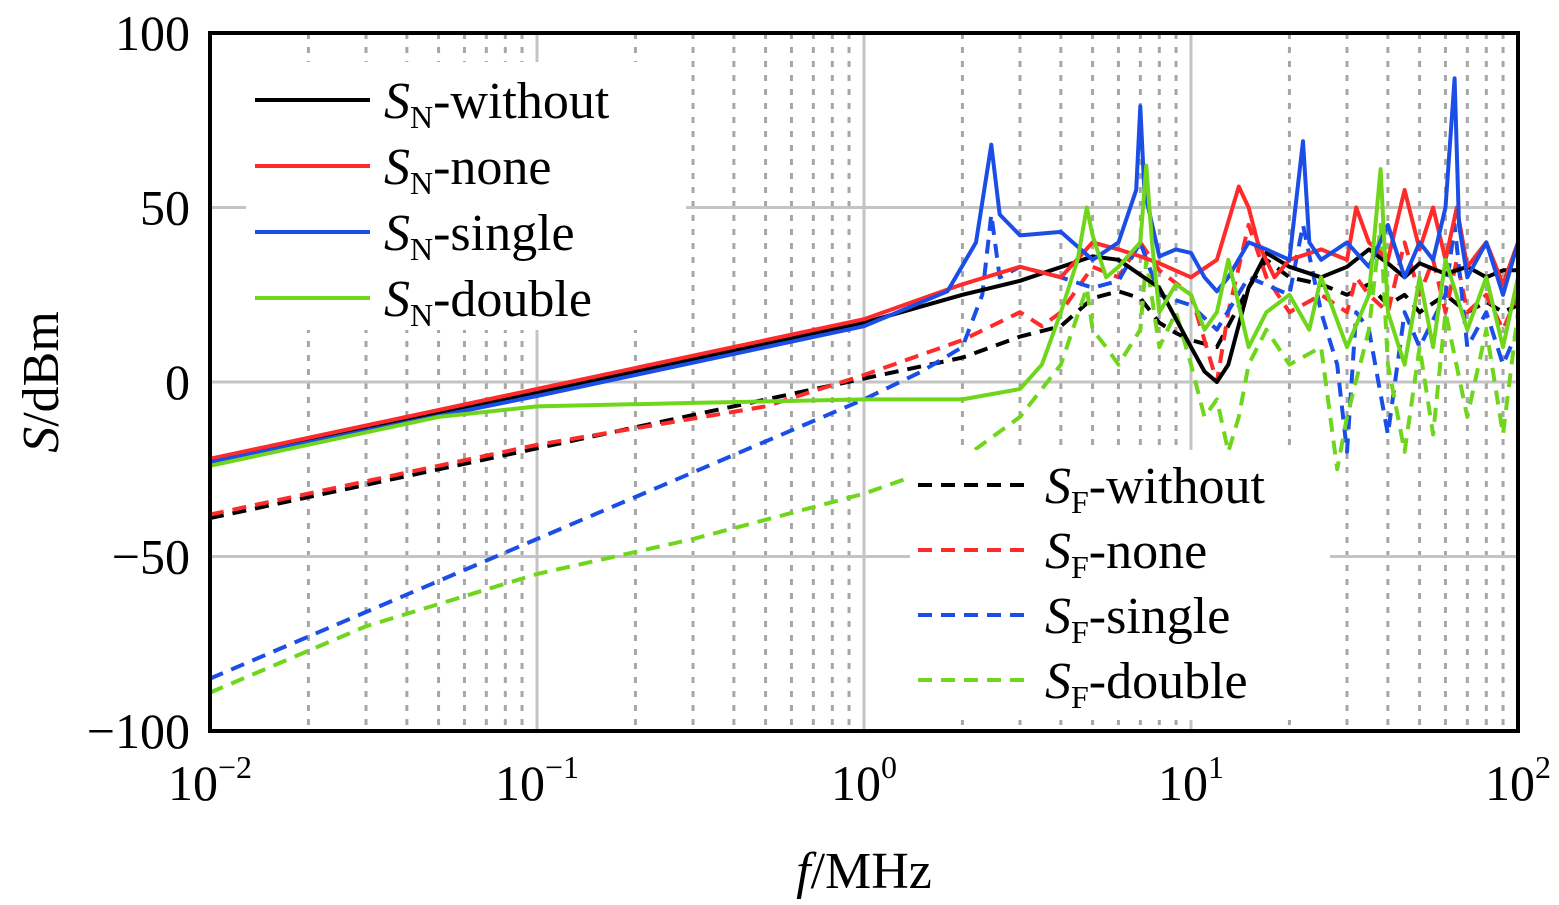 The width and height of the screenshot is (1559, 905). Describe the element at coordinates (152, 33) in the screenshot. I see `y-tick-label: 100` at that location.